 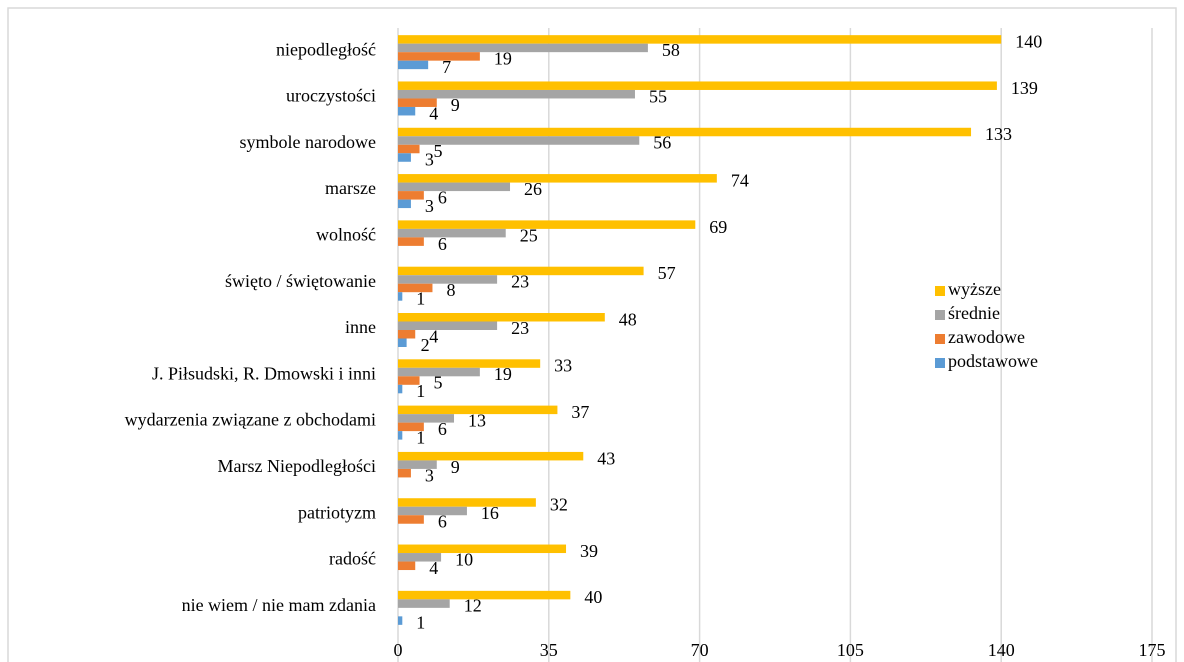 What do you see at coordinates (740, 180) in the screenshot?
I see `data-label: 74` at bounding box center [740, 180].